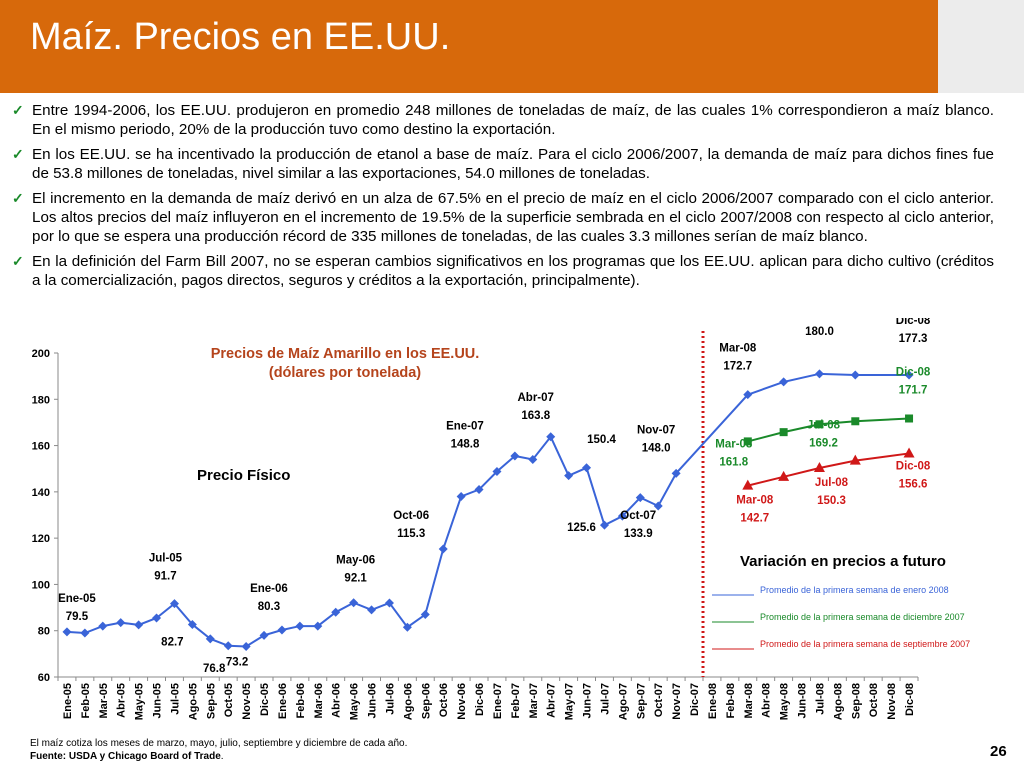 The width and height of the screenshot is (1024, 768). What do you see at coordinates (843, 561) in the screenshot?
I see `series-label-variacion: Variación en precios a futuro` at bounding box center [843, 561].